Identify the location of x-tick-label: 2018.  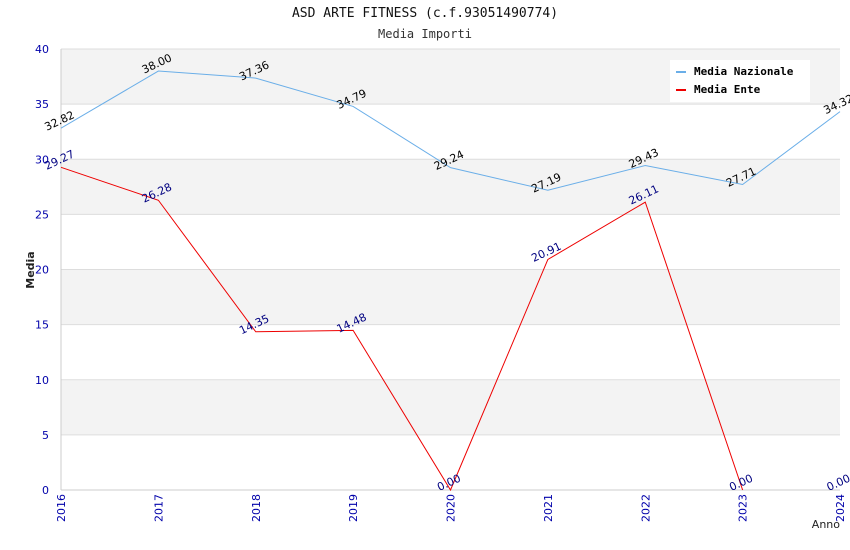
(256, 508).